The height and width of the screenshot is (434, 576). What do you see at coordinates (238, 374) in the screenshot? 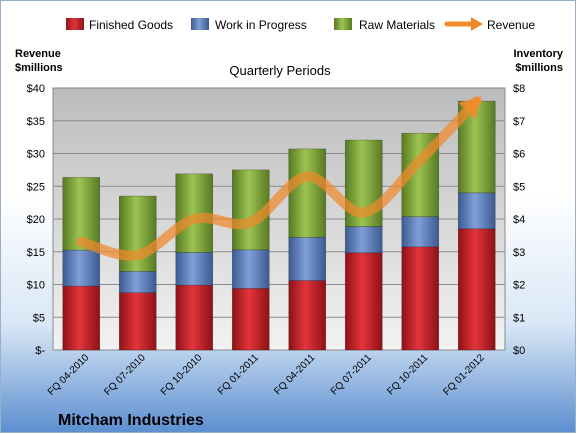
I see `x-tick-label: FQ 01-2011` at bounding box center [238, 374].